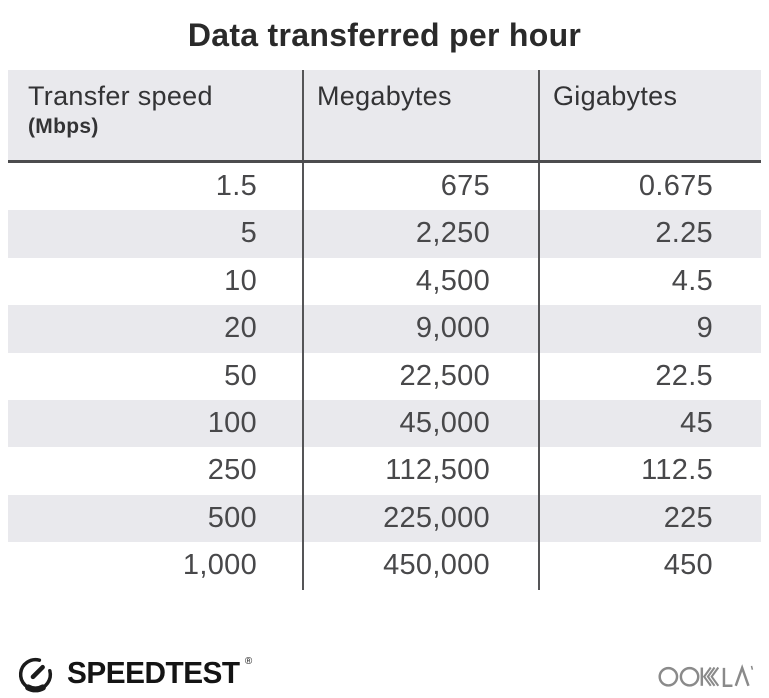 The height and width of the screenshot is (698, 769). What do you see at coordinates (649, 376) in the screenshot?
I see `cell-gigabytes: 22.5` at bounding box center [649, 376].